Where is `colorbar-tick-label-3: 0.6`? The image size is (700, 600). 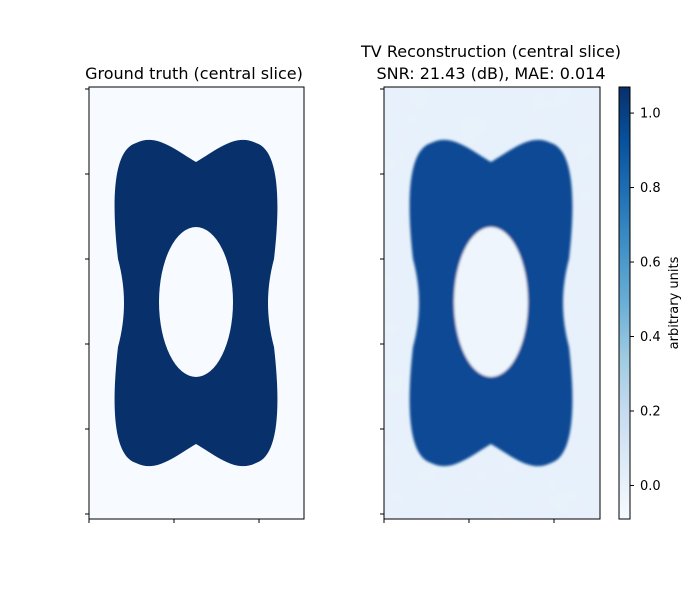
colorbar-tick-label-3: 0.6 is located at coordinates (650, 263).